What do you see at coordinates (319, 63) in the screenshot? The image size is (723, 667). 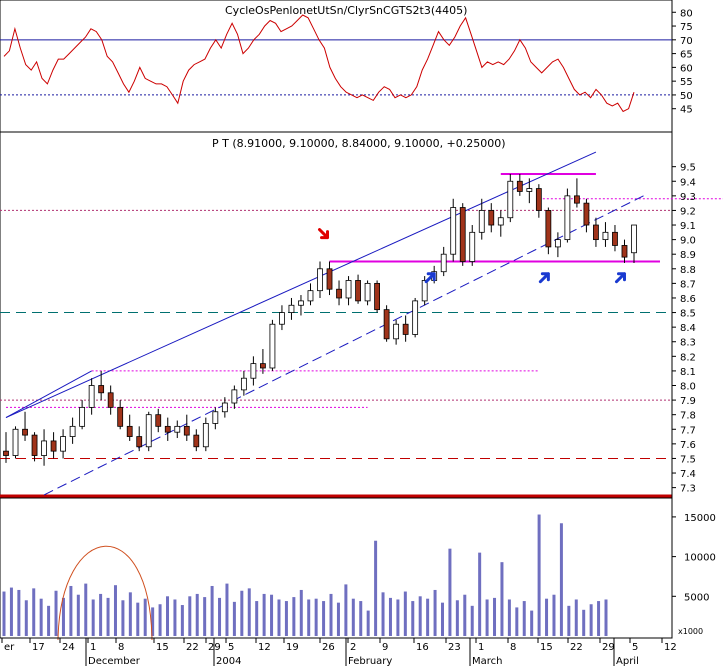 I see `rsi-line` at bounding box center [319, 63].